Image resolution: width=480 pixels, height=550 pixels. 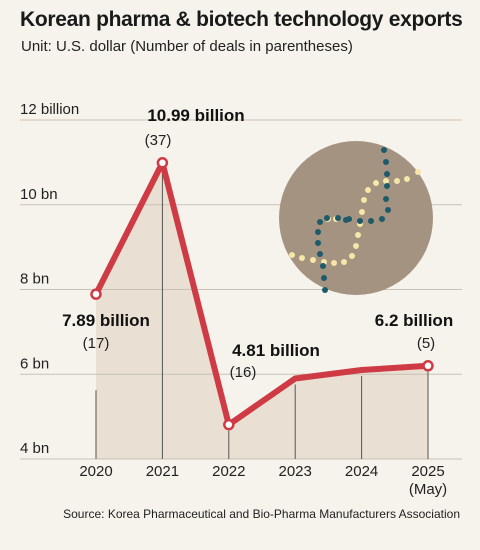 I want to click on data-label-count: (16), so click(x=243, y=372).